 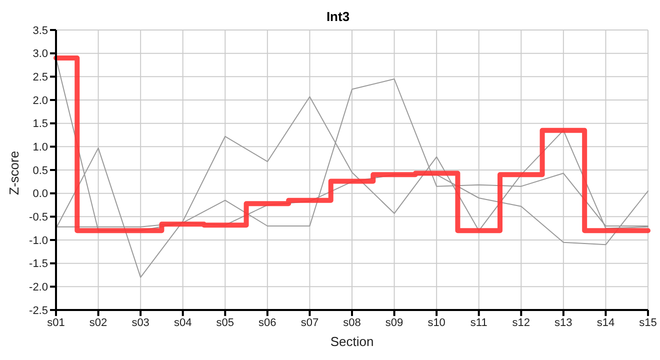 I want to click on y-tick-label: -1.0, so click(x=38, y=240).